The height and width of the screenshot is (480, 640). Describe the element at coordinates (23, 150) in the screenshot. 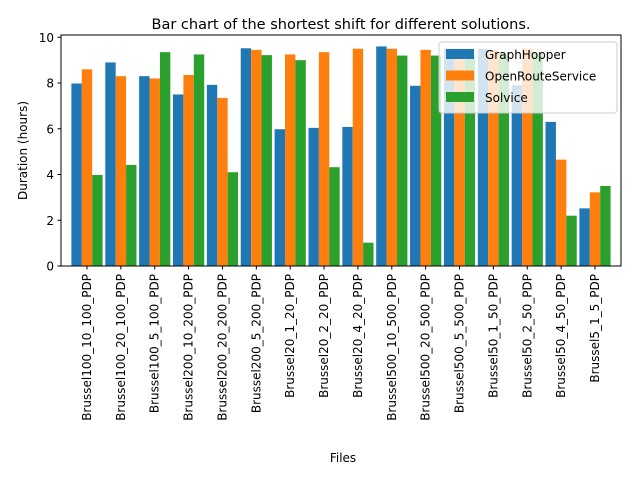

I see `y-axis-label: Duration (hours)` at that location.